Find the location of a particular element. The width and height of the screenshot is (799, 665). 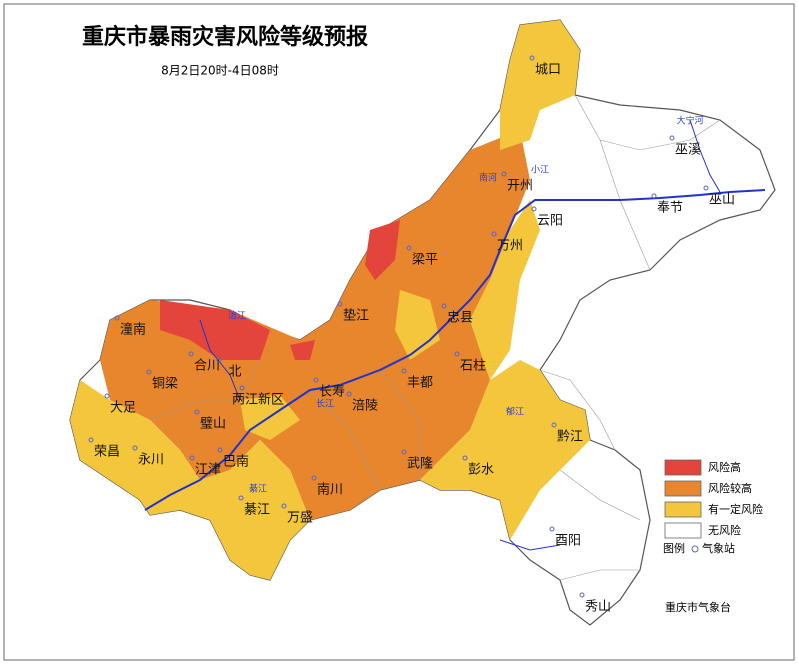

river-label: 长江 is located at coordinates (325, 404).